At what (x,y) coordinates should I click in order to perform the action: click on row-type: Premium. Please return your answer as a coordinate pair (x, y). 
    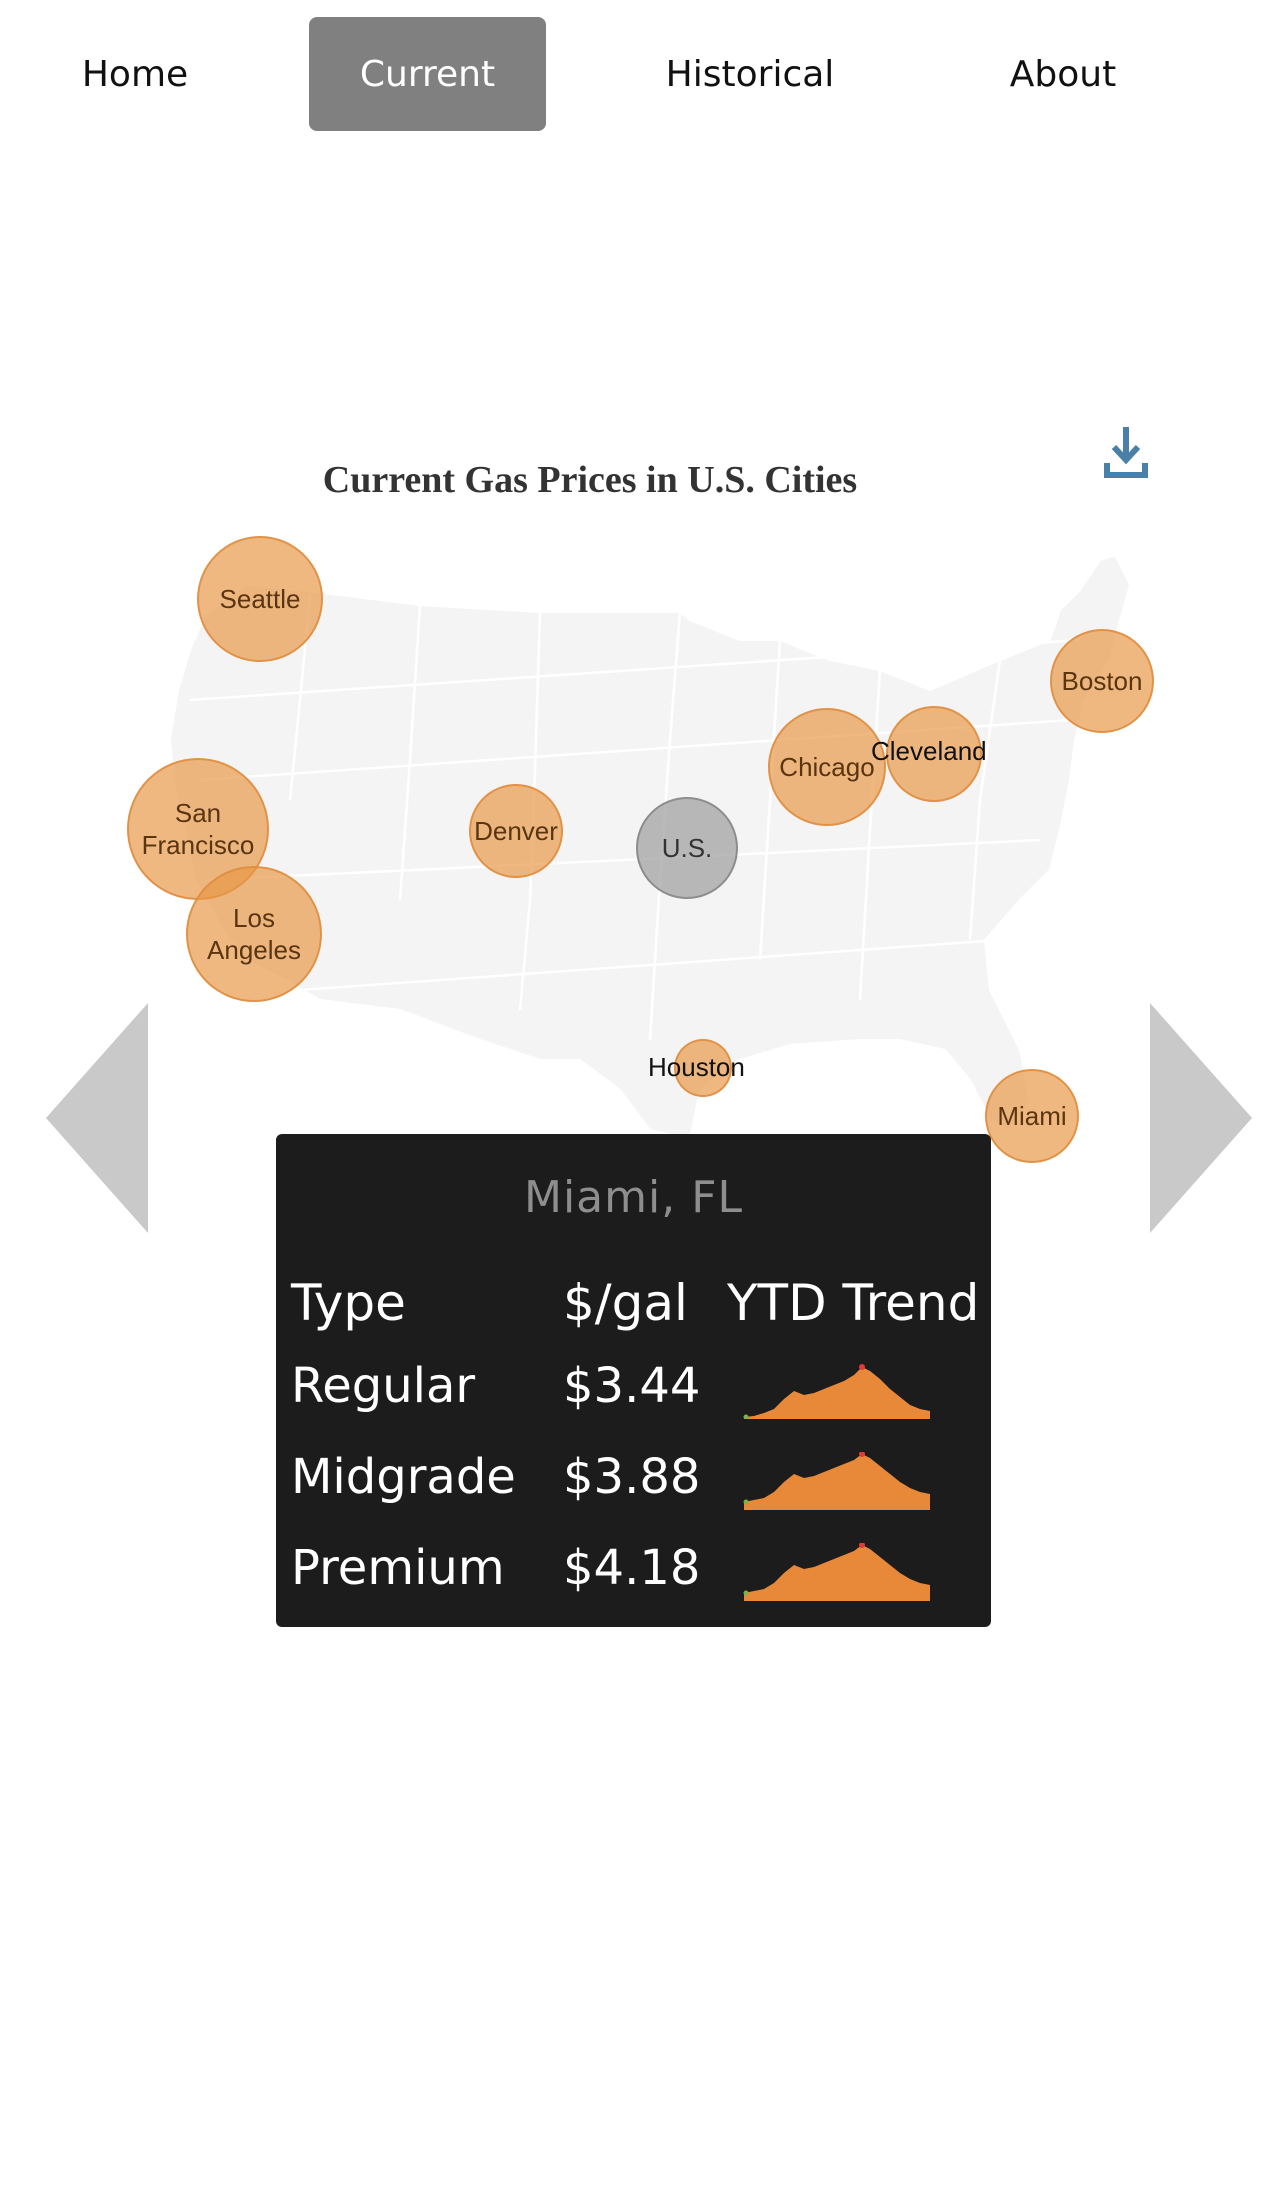
    Looking at the image, I should click on (398, 1568).